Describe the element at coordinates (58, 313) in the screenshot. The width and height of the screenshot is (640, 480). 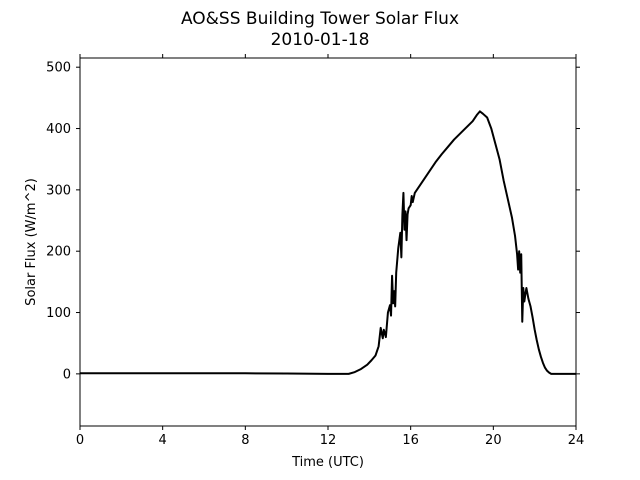
I see `y-tick-label: 100` at that location.